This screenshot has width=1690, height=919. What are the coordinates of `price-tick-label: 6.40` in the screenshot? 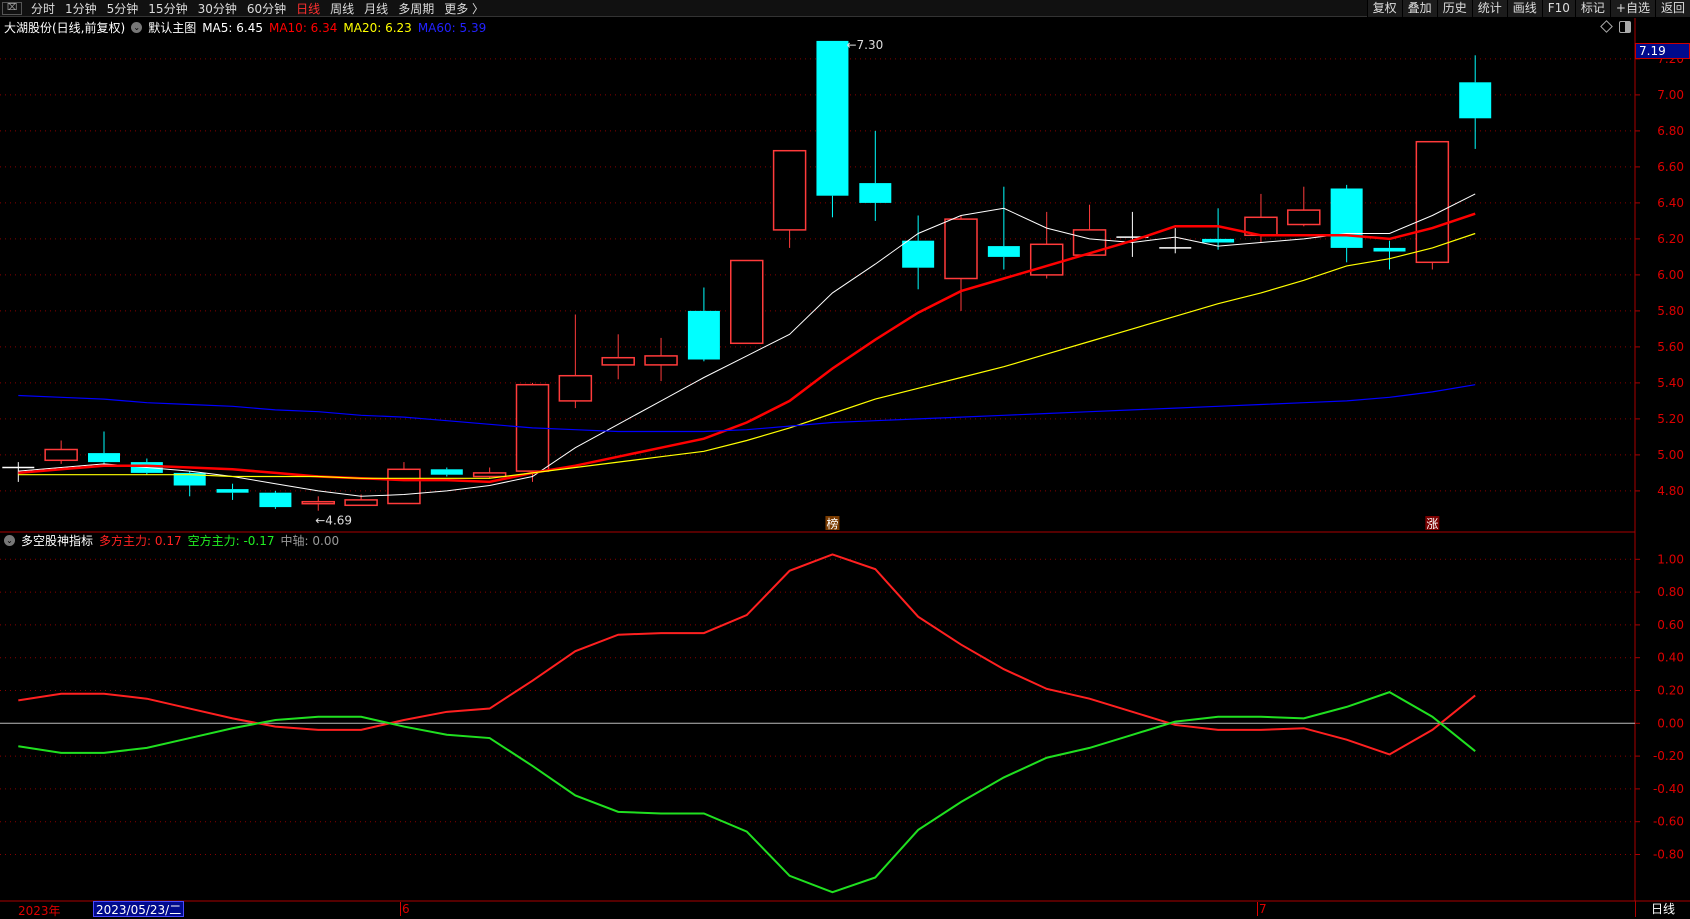 It's located at (1670, 203).